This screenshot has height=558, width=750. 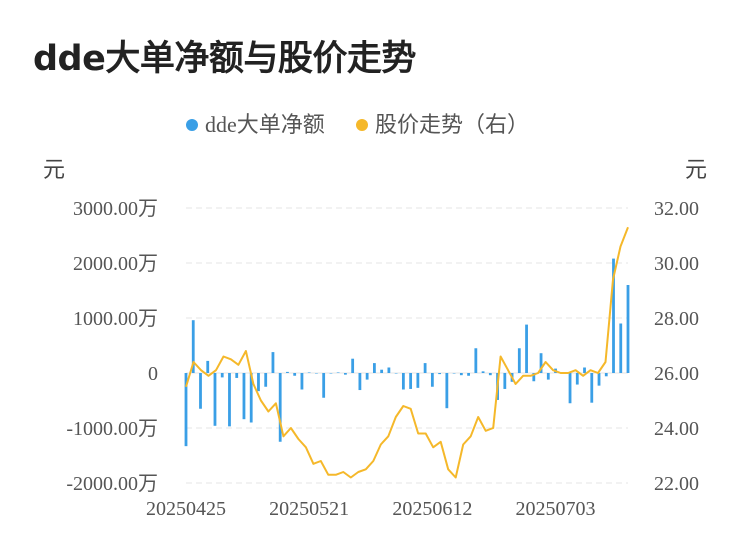 What do you see at coordinates (676, 429) in the screenshot?
I see `right-tick-label: 24.00` at bounding box center [676, 429].